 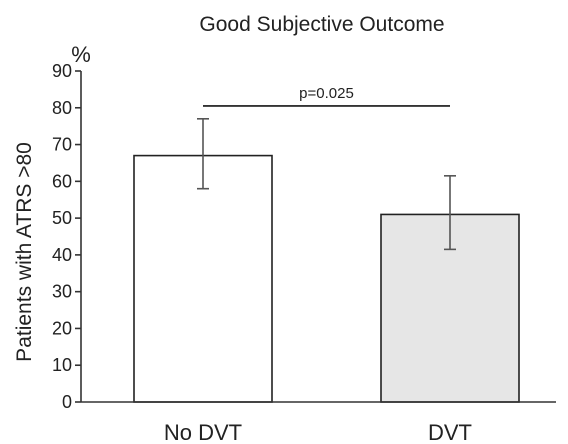 What do you see at coordinates (321, 24) in the screenshot?
I see `chart-title: Good Subjective Outcome` at bounding box center [321, 24].